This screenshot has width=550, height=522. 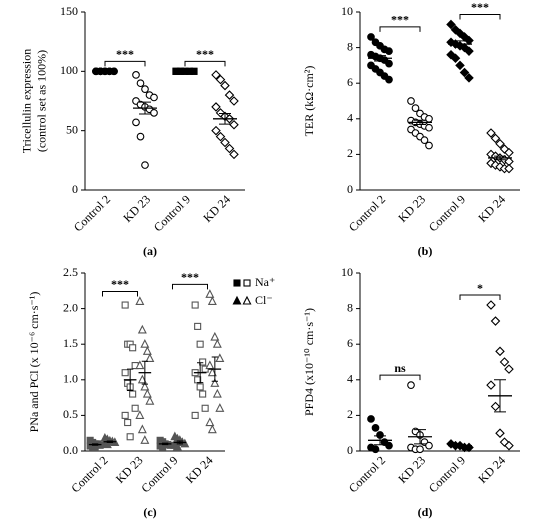 I want to click on y-tick-label: 100, so click(x=69, y=70).